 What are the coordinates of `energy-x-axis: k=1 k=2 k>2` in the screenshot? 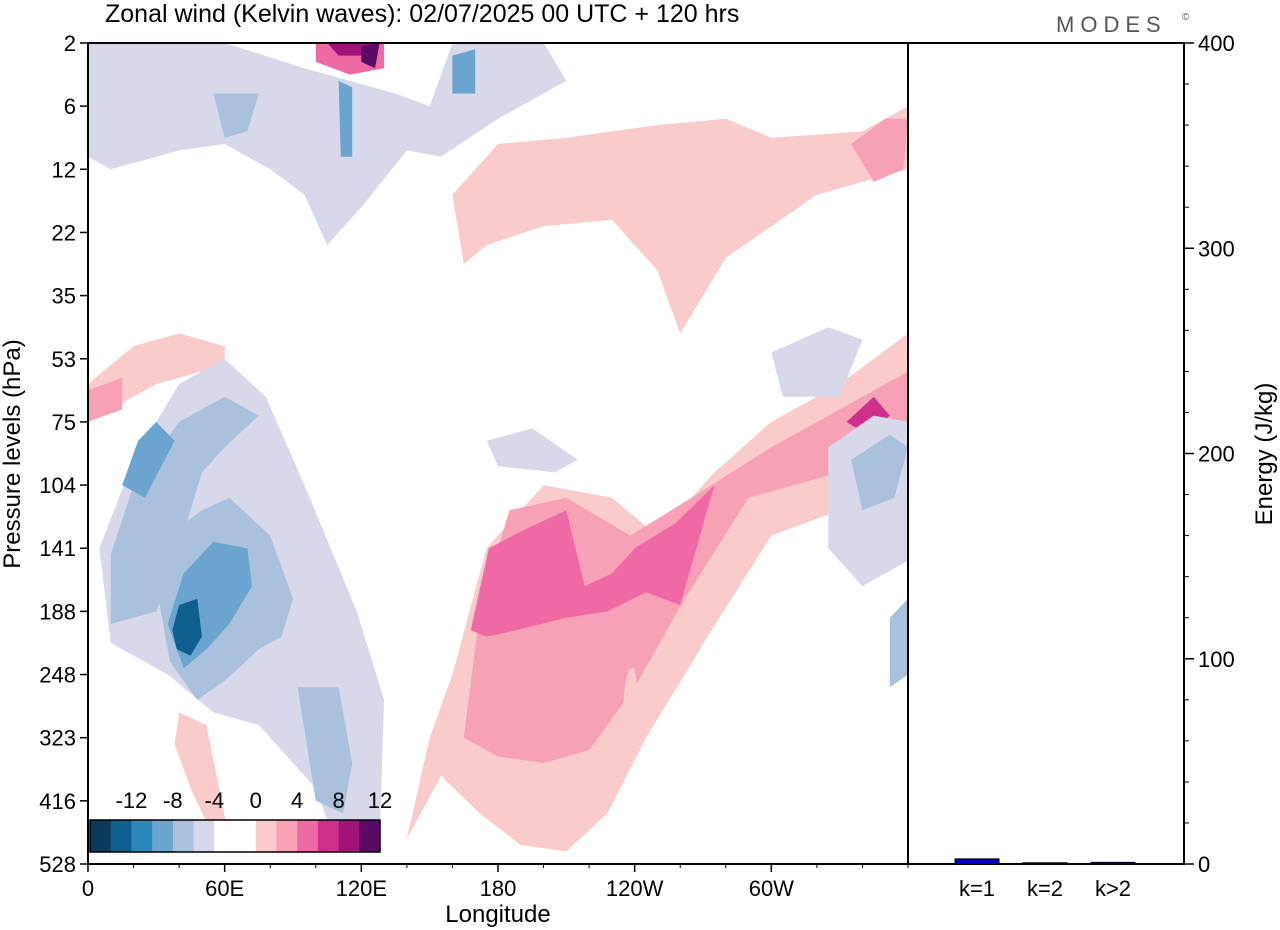 It's located at (1045, 888).